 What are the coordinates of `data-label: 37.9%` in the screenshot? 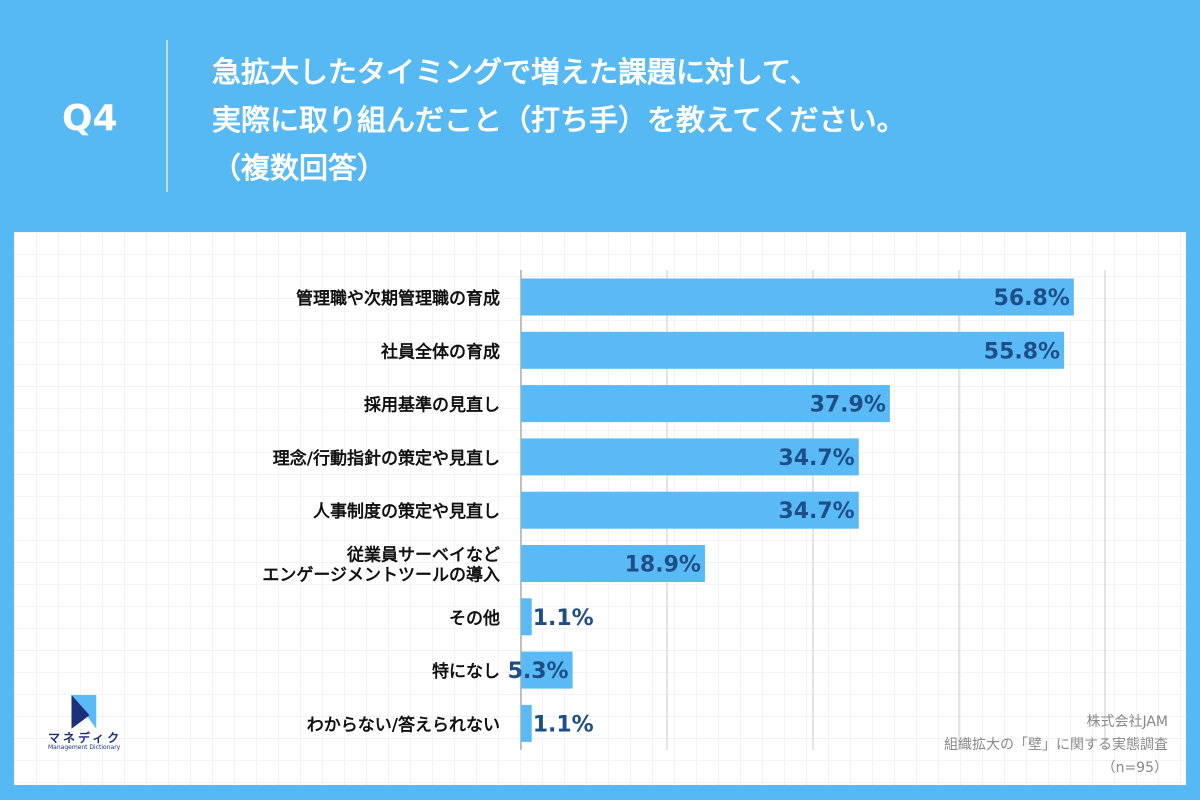 It's located at (848, 405).